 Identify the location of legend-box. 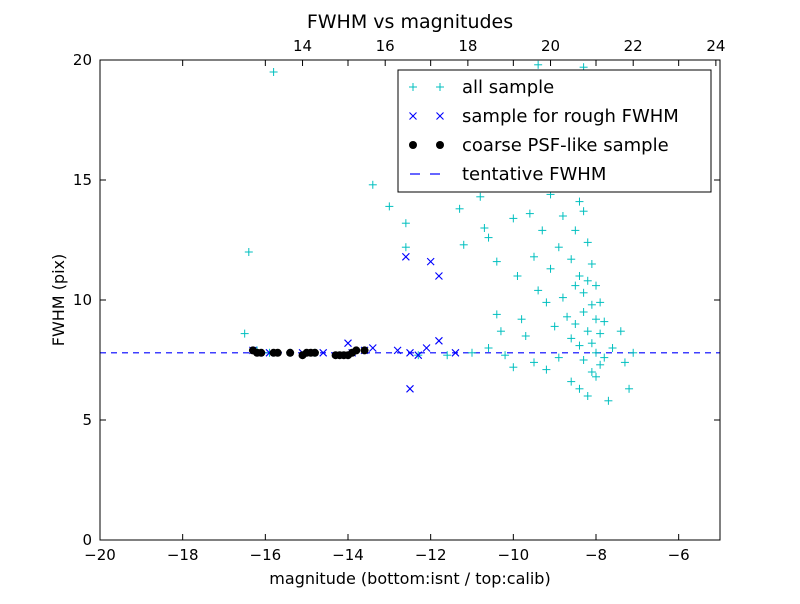
(554, 131).